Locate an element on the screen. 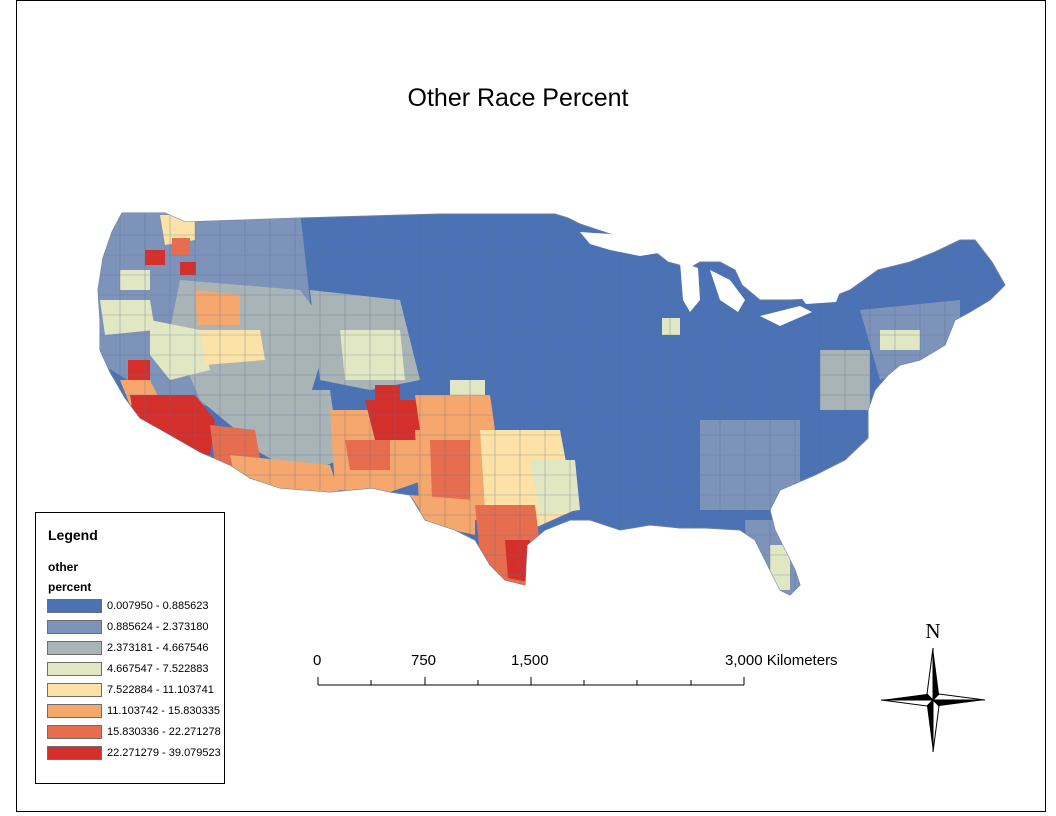 This screenshot has height=816, width=1056. region-kansas-red is located at coordinates (387, 392).